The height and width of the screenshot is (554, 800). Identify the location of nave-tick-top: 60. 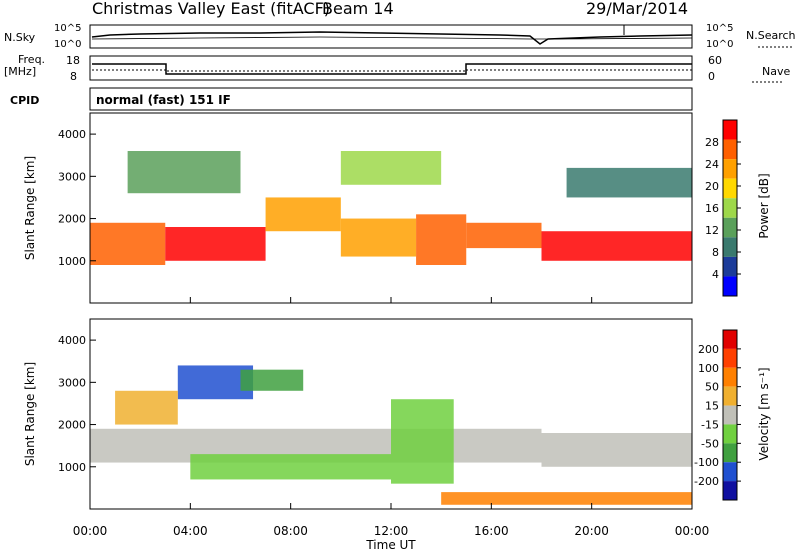
(715, 60).